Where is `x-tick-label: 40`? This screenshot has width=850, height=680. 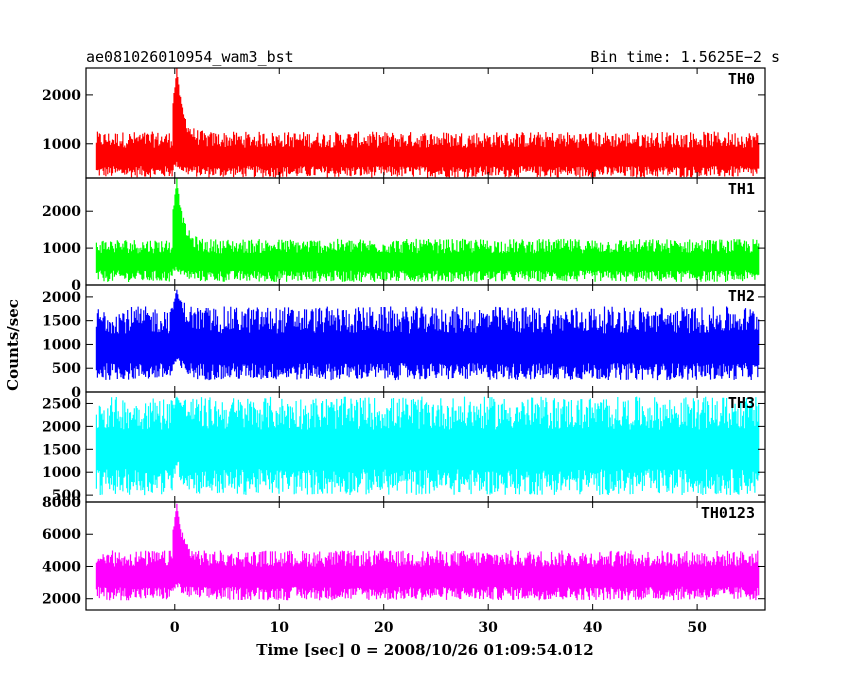
x-tick-label: 40 is located at coordinates (593, 628).